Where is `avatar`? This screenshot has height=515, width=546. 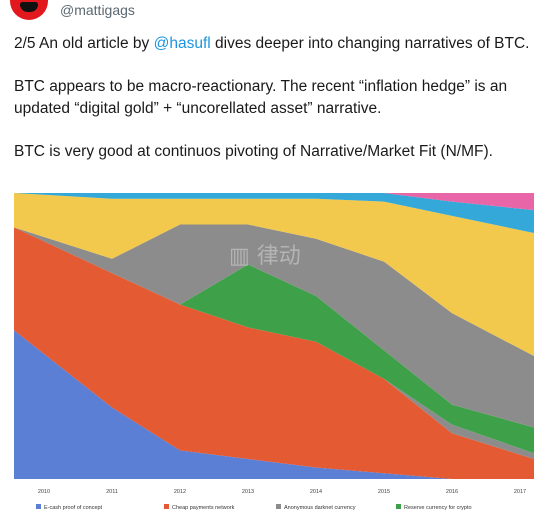
avatar is located at coordinates (29, 10).